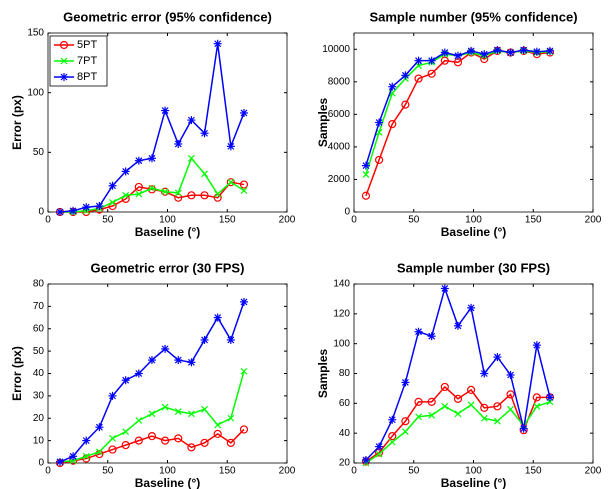 This screenshot has height=489, width=610. Describe the element at coordinates (473, 267) in the screenshot. I see `chart-title: Sample number (30 FPS)` at that location.